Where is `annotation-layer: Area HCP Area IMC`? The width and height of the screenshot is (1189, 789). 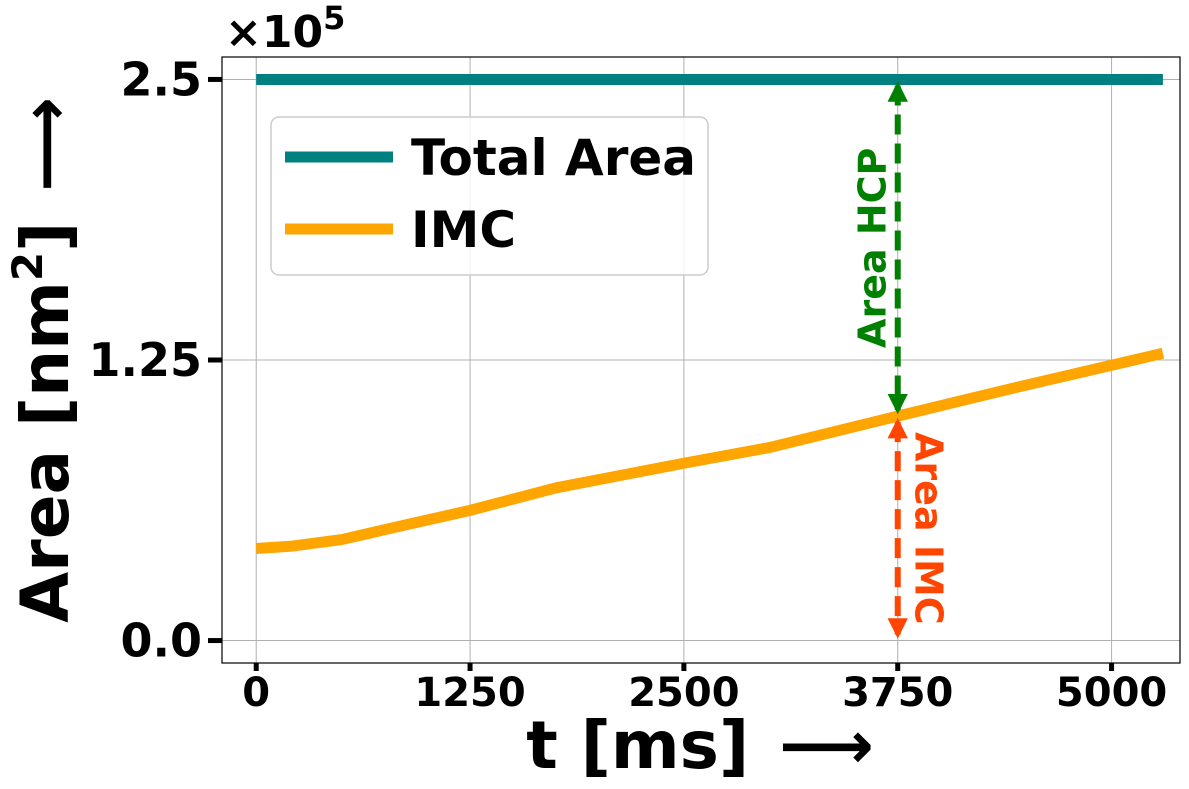
annotation-layer: Area HCP Area IMC is located at coordinates (901, 360).